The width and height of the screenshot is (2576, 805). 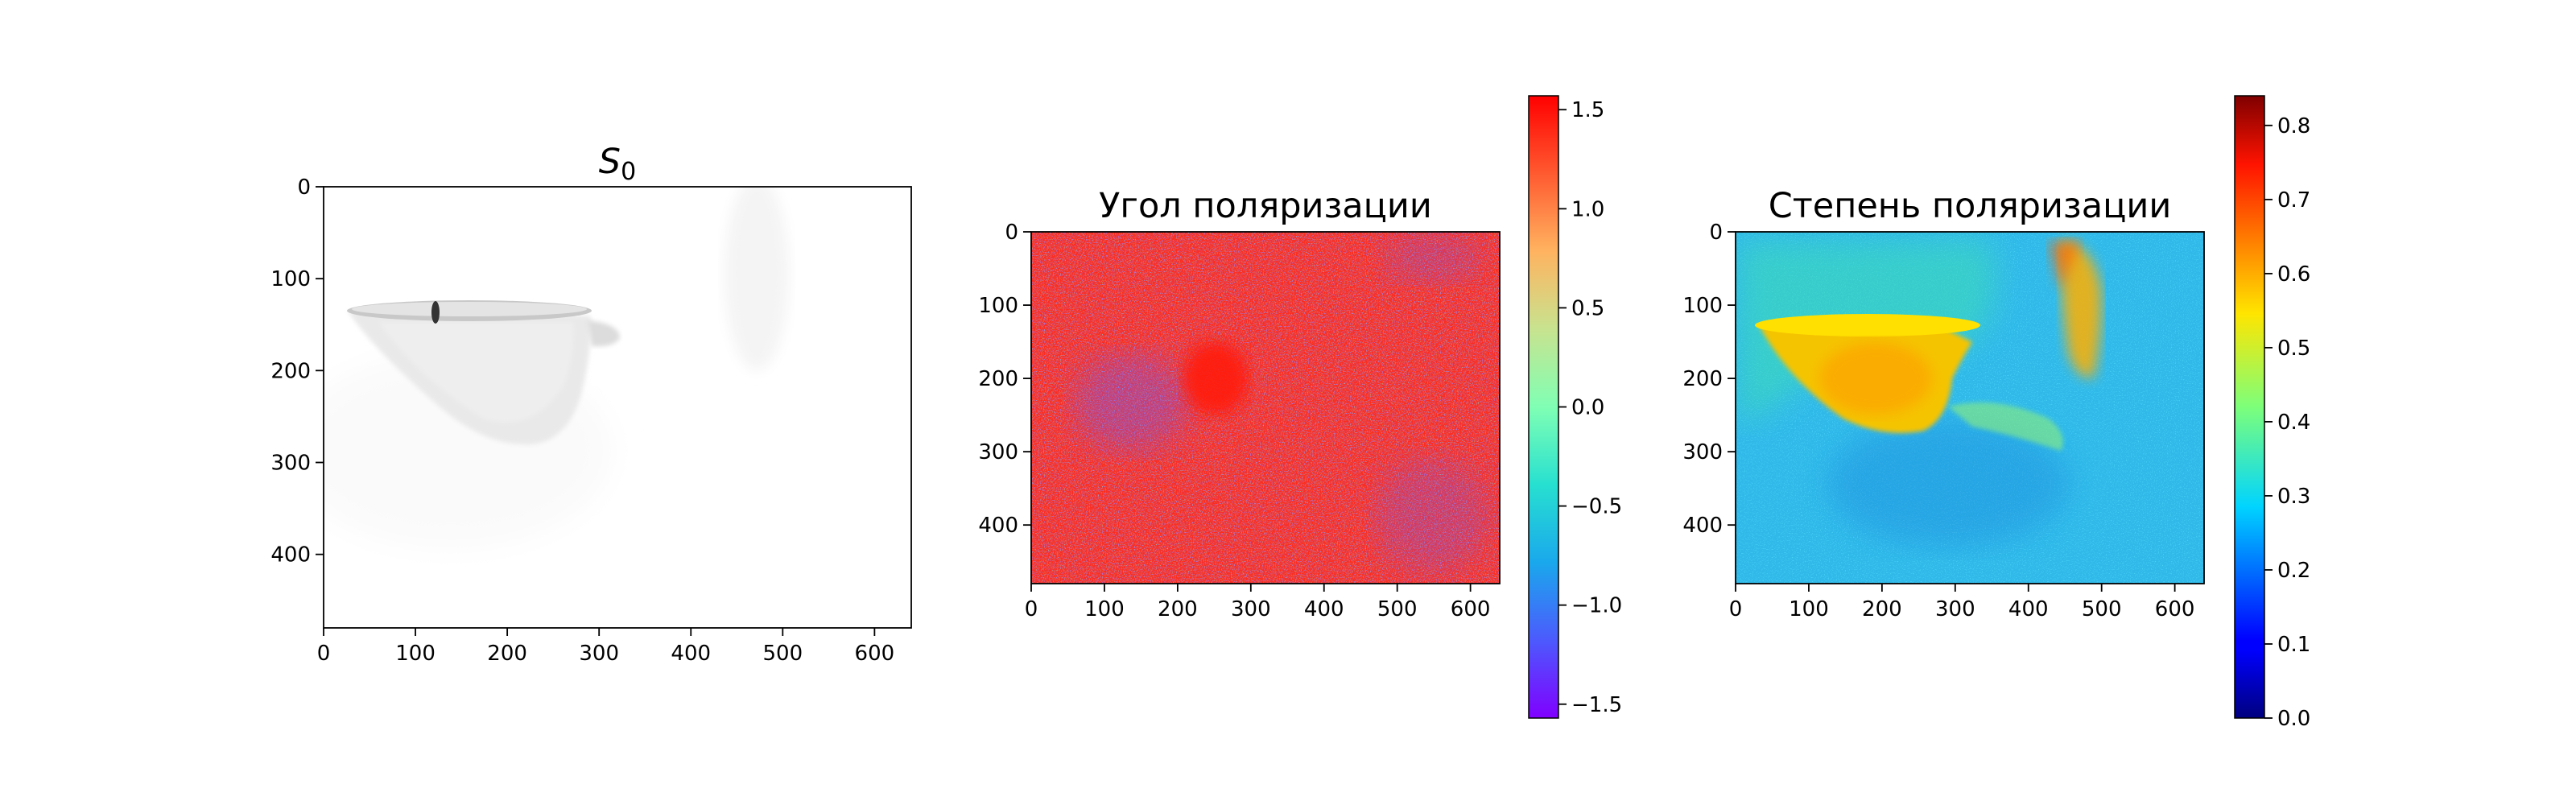 What do you see at coordinates (1397, 609) in the screenshot?
I see `angle-xtick-label: 500` at bounding box center [1397, 609].